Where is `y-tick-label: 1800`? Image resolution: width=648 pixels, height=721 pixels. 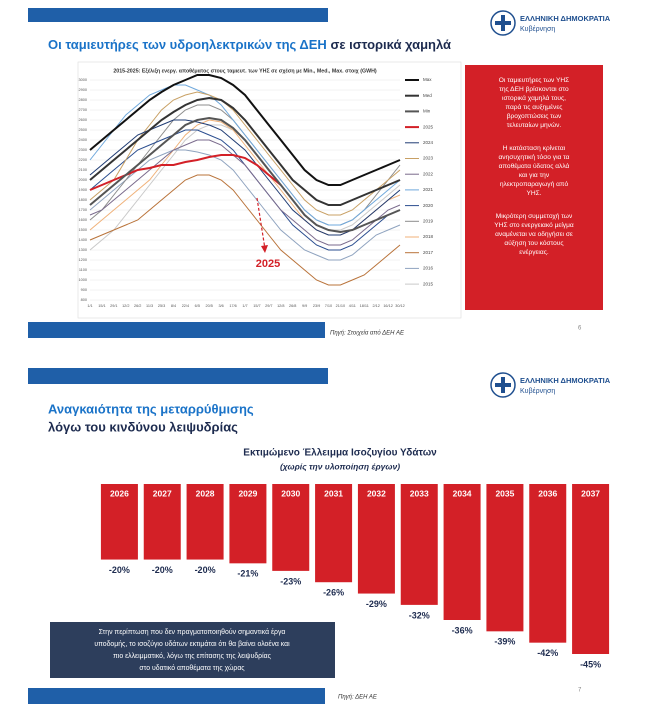
y-tick-label: 1800 is located at coordinates (83, 200).